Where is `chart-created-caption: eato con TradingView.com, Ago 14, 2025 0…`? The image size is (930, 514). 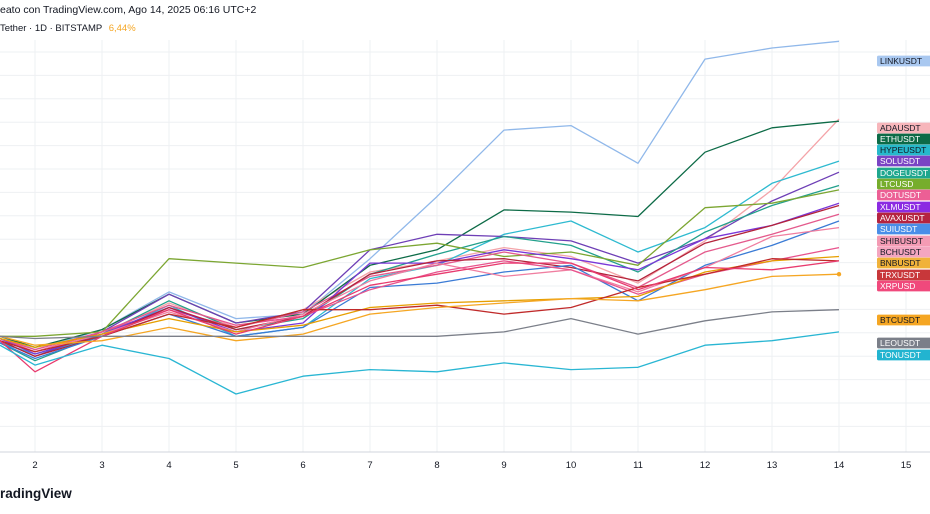
chart-created-caption: eato con TradingView.com, Ago 14, 2025 0… is located at coordinates (128, 10).